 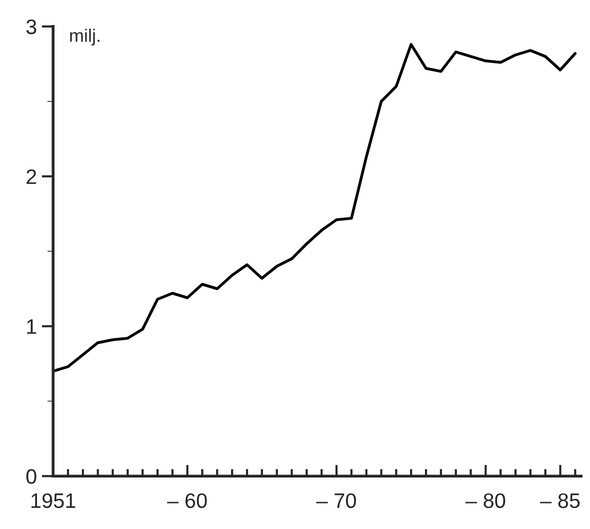 I want to click on y-tick-label: 3, so click(x=31, y=26).